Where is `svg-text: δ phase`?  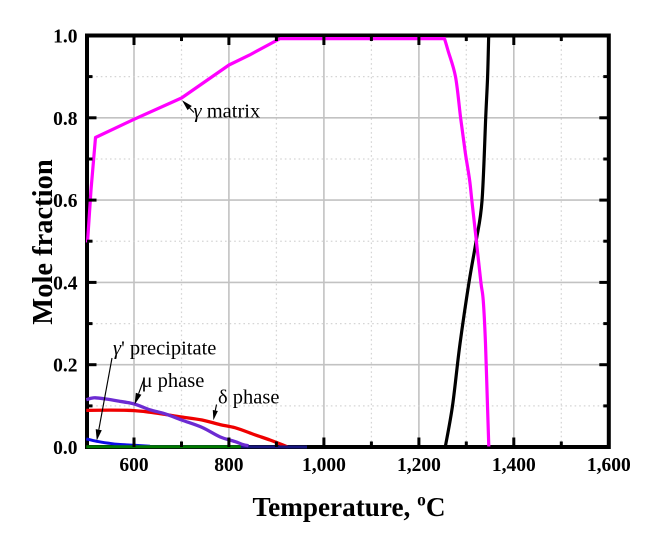
svg-text: δ phase is located at coordinates (248, 398).